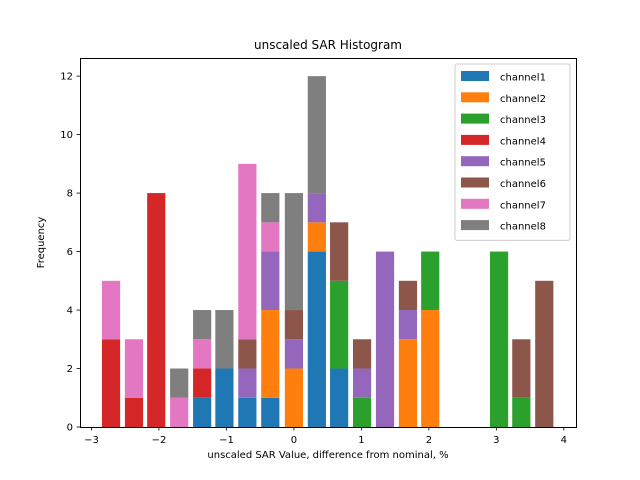 The image size is (640, 480). Describe the element at coordinates (523, 141) in the screenshot. I see `legend-label: channel4` at that location.